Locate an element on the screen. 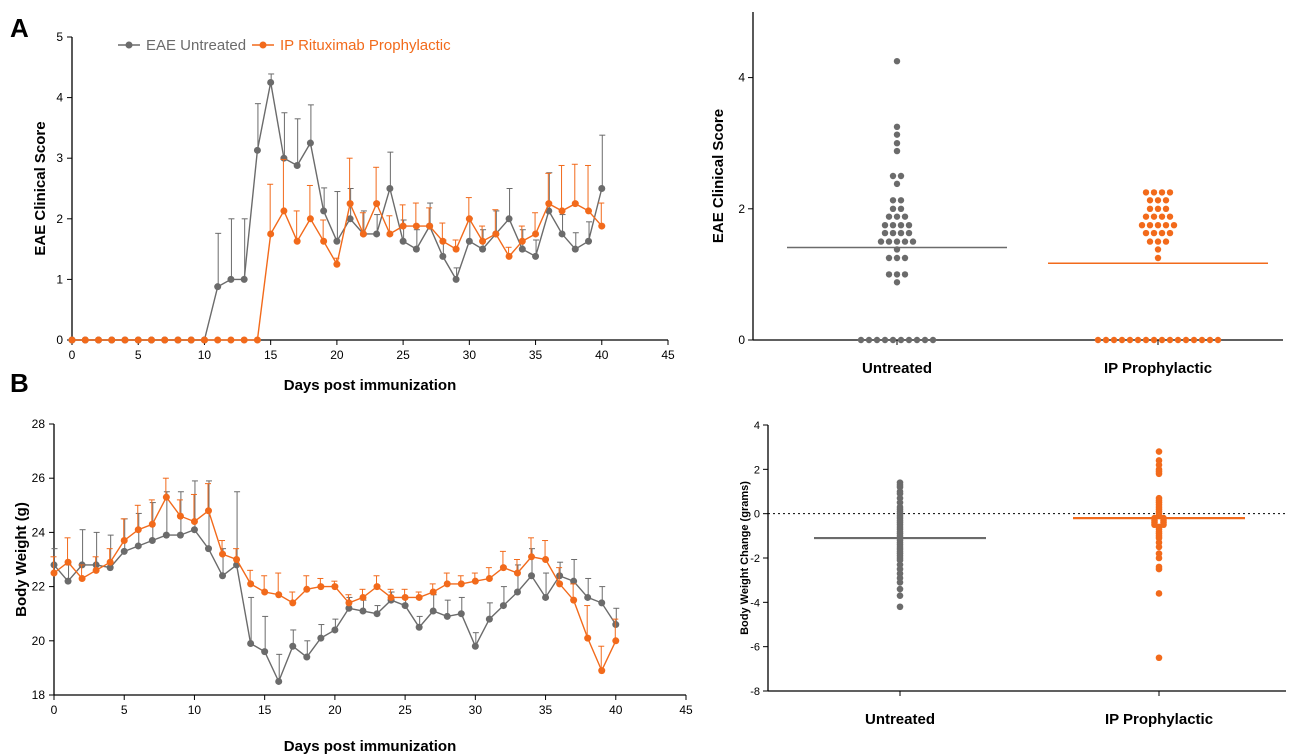 The width and height of the screenshot is (1291, 756). untreated-legend-label: EAE Untreated is located at coordinates (196, 45).